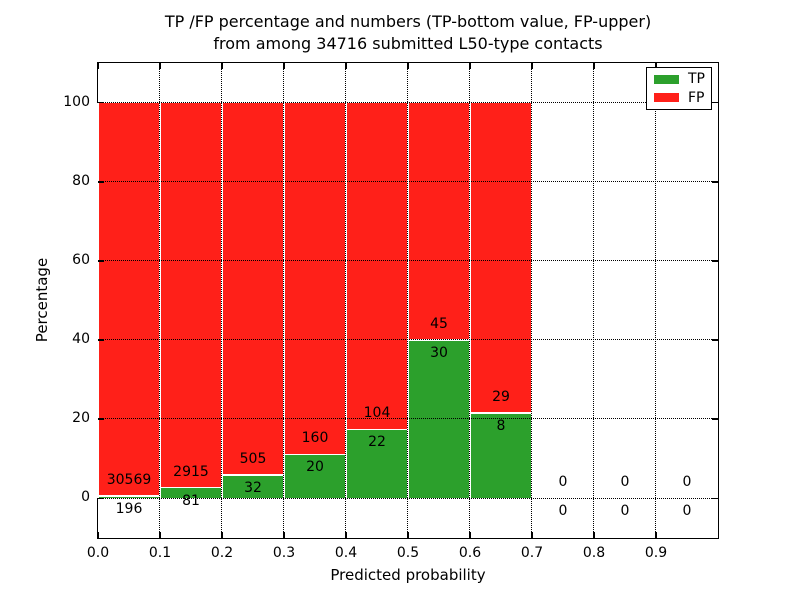  What do you see at coordinates (682, 98) in the screenshot?
I see `legend-row: FP` at bounding box center [682, 98].